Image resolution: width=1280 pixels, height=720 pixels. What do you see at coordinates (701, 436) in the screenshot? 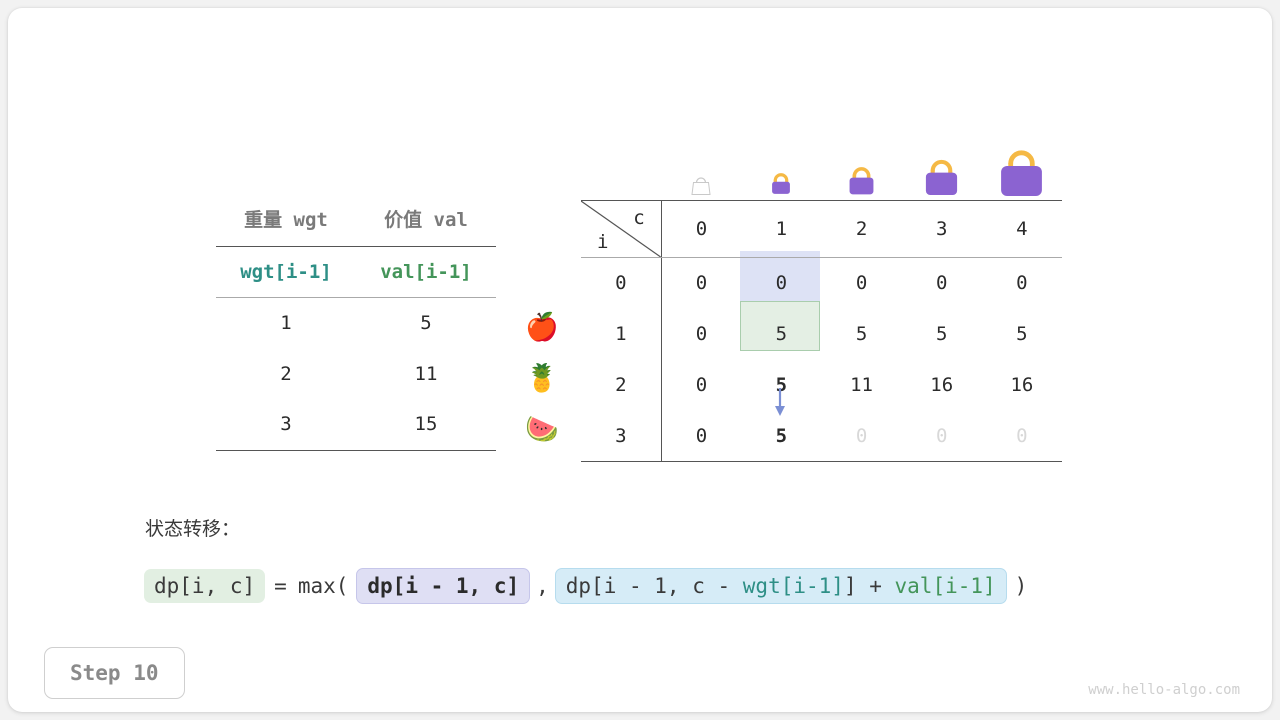
I see `dp-cell-3-0: 0` at bounding box center [701, 436].